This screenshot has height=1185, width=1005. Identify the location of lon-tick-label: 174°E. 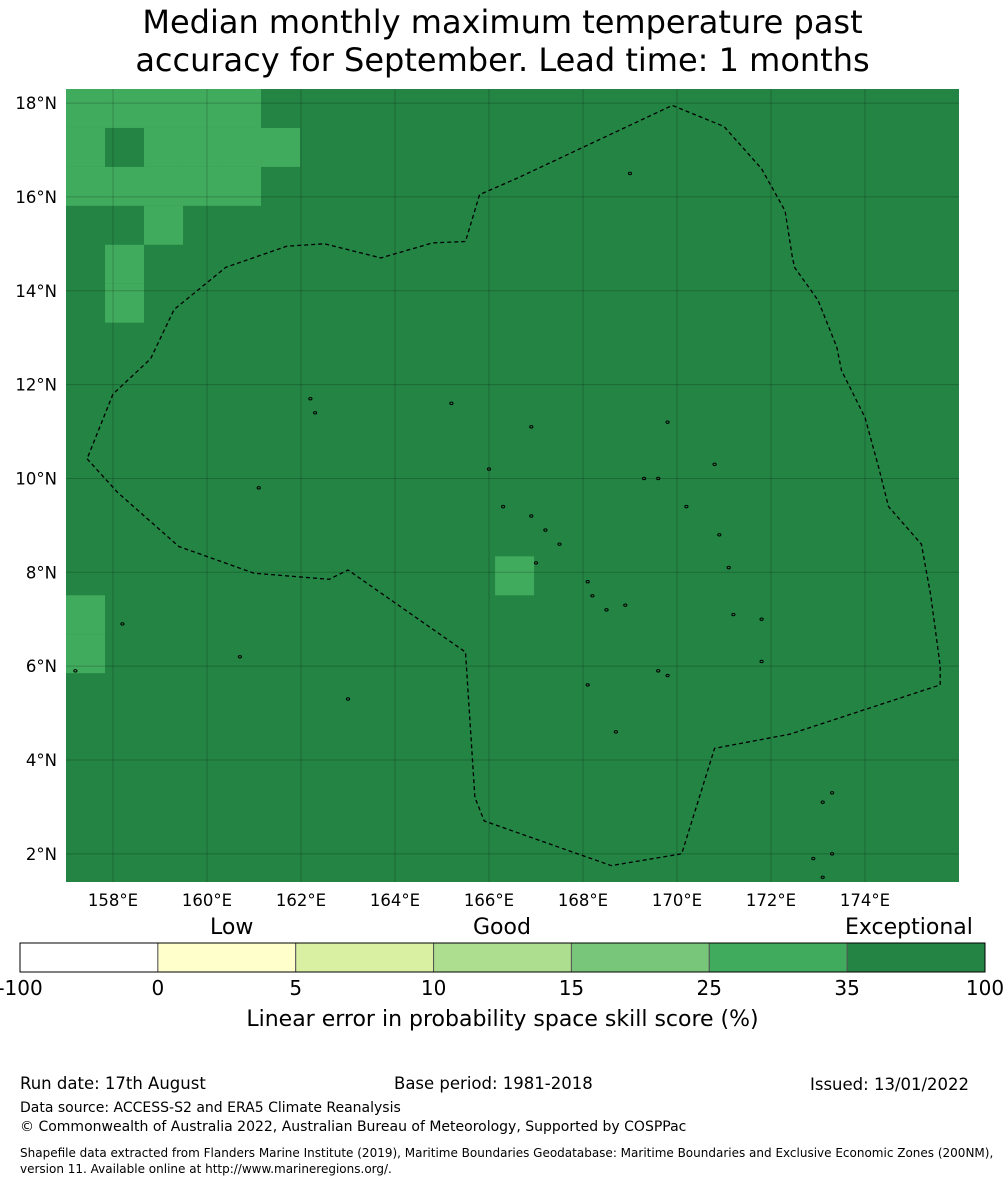
(865, 900).